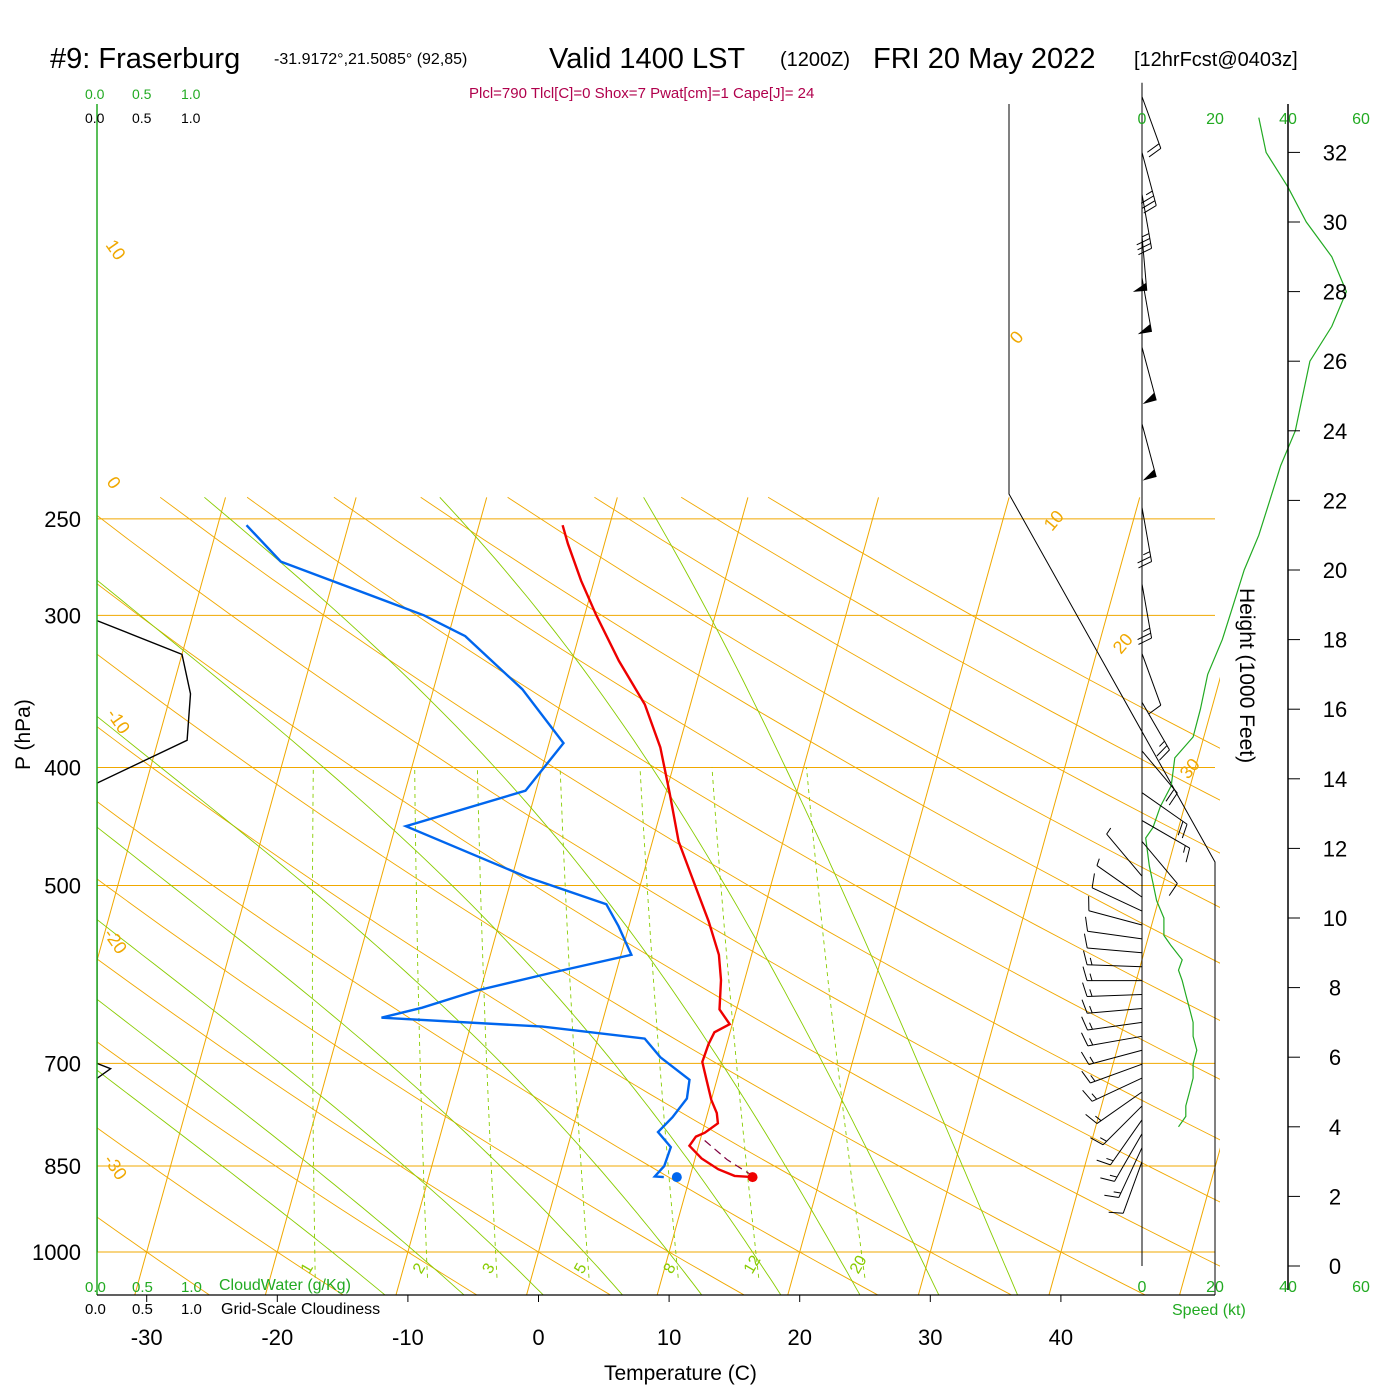  I want to click on cloudiness-line, so click(144, 935).